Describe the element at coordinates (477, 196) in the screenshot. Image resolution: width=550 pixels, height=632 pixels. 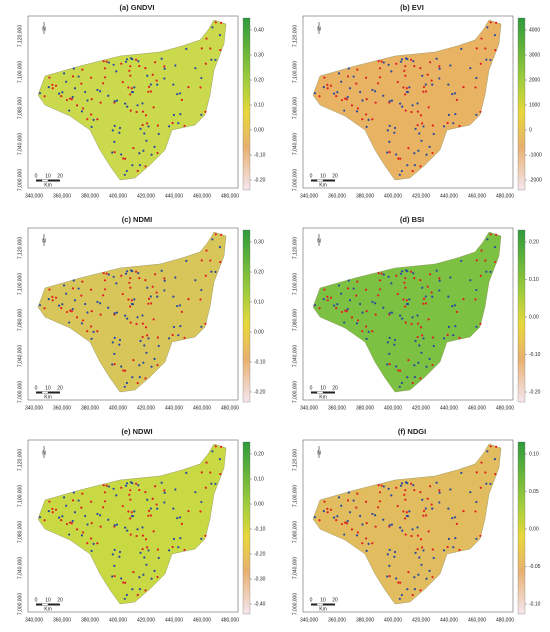
I see `x-tick-label: 460,000` at that location.